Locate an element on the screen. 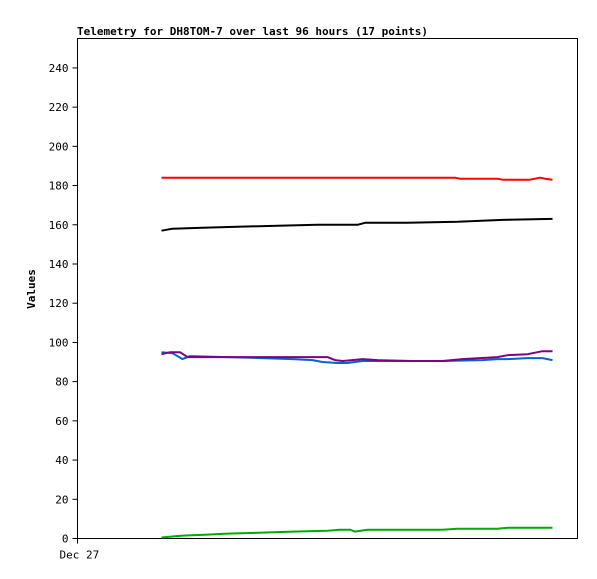 The image size is (597, 579). y-tick-label: 20 is located at coordinates (61, 499).